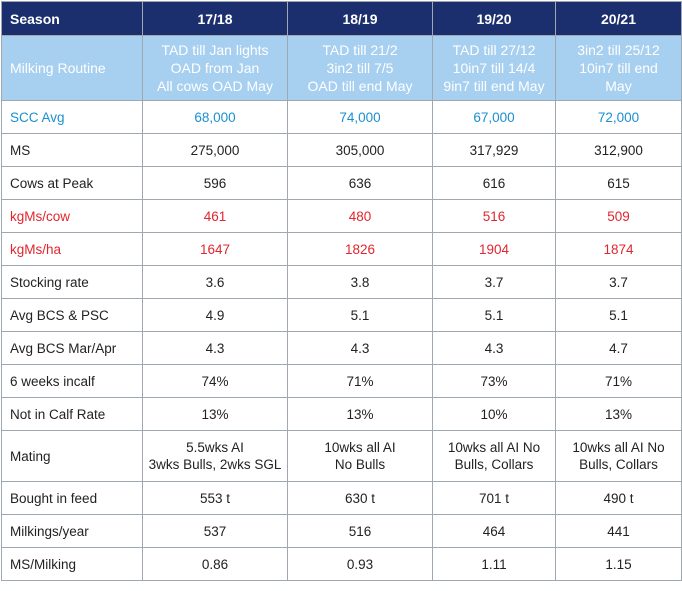  What do you see at coordinates (494, 183) in the screenshot?
I see `table-cell: 616` at bounding box center [494, 183].